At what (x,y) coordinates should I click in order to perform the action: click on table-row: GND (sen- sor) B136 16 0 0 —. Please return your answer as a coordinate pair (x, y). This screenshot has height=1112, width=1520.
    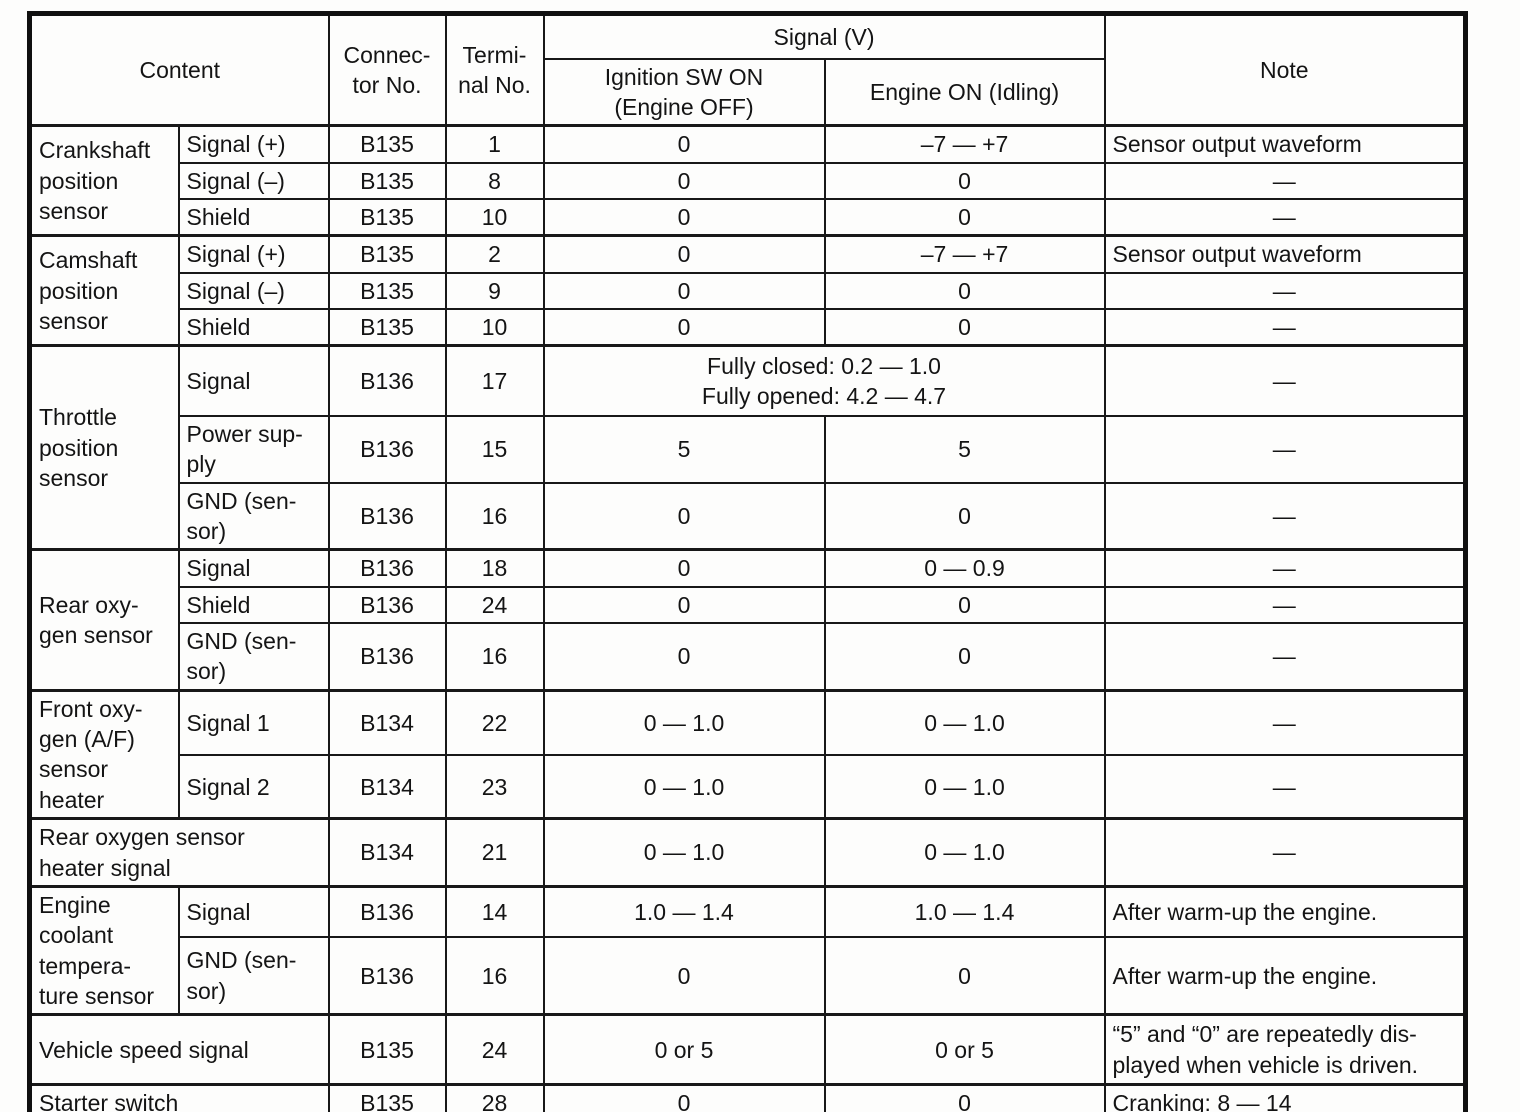
    Looking at the image, I should click on (748, 516).